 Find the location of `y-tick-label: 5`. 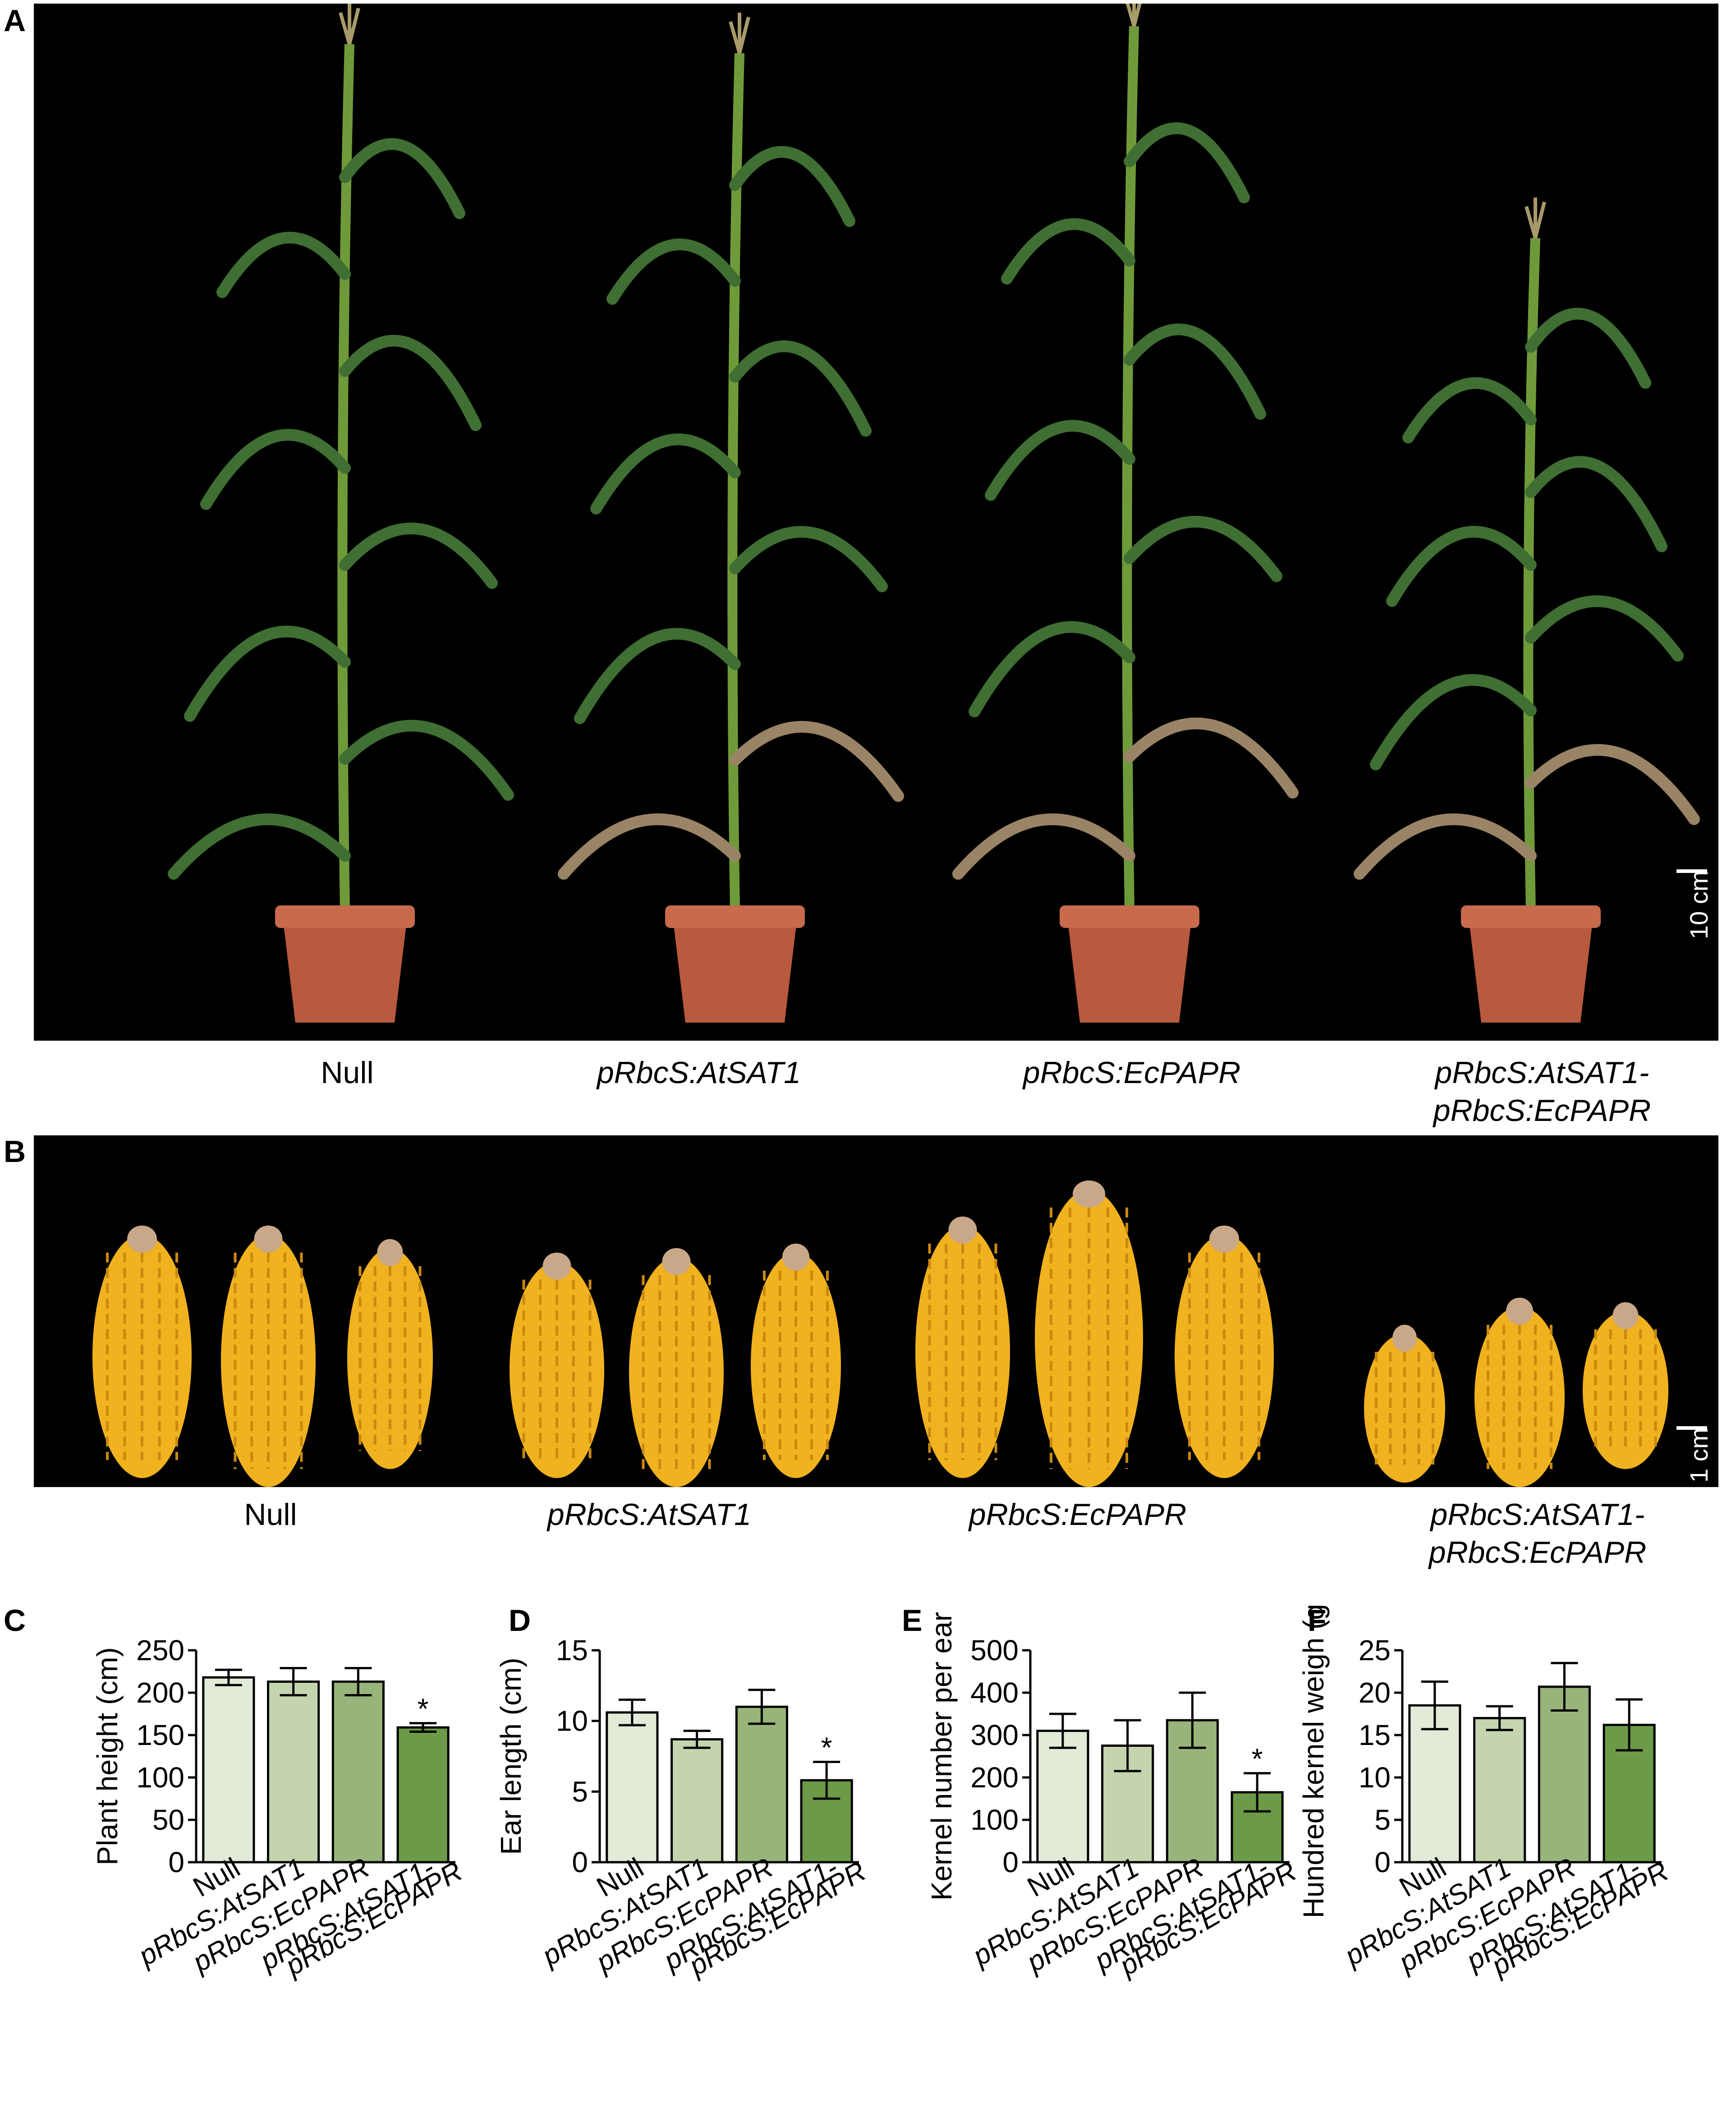

y-tick-label: 5 is located at coordinates (1382, 1820).